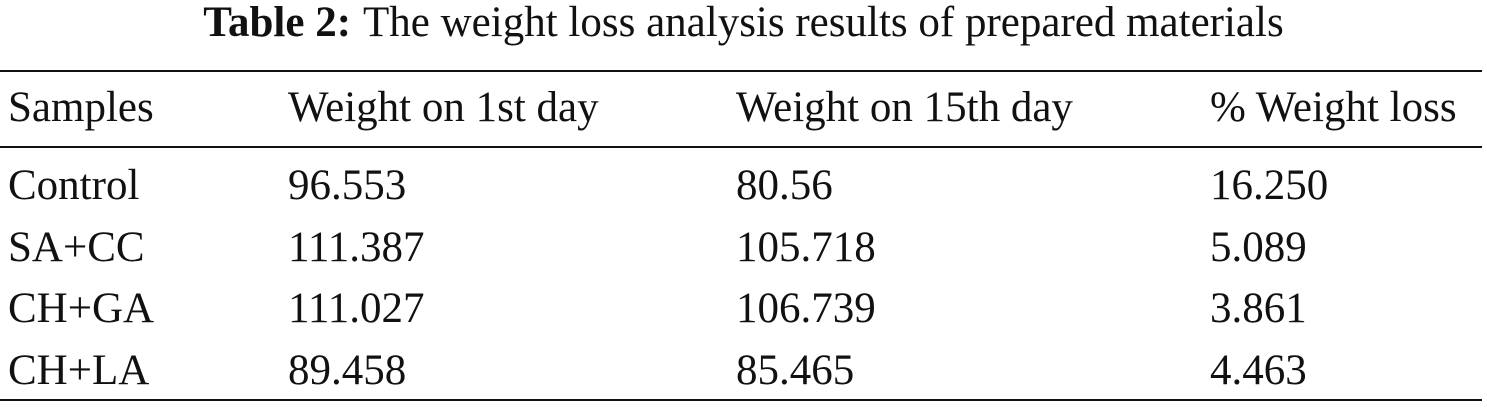 This screenshot has height=408, width=1487. I want to click on header-rule, so click(741, 147).